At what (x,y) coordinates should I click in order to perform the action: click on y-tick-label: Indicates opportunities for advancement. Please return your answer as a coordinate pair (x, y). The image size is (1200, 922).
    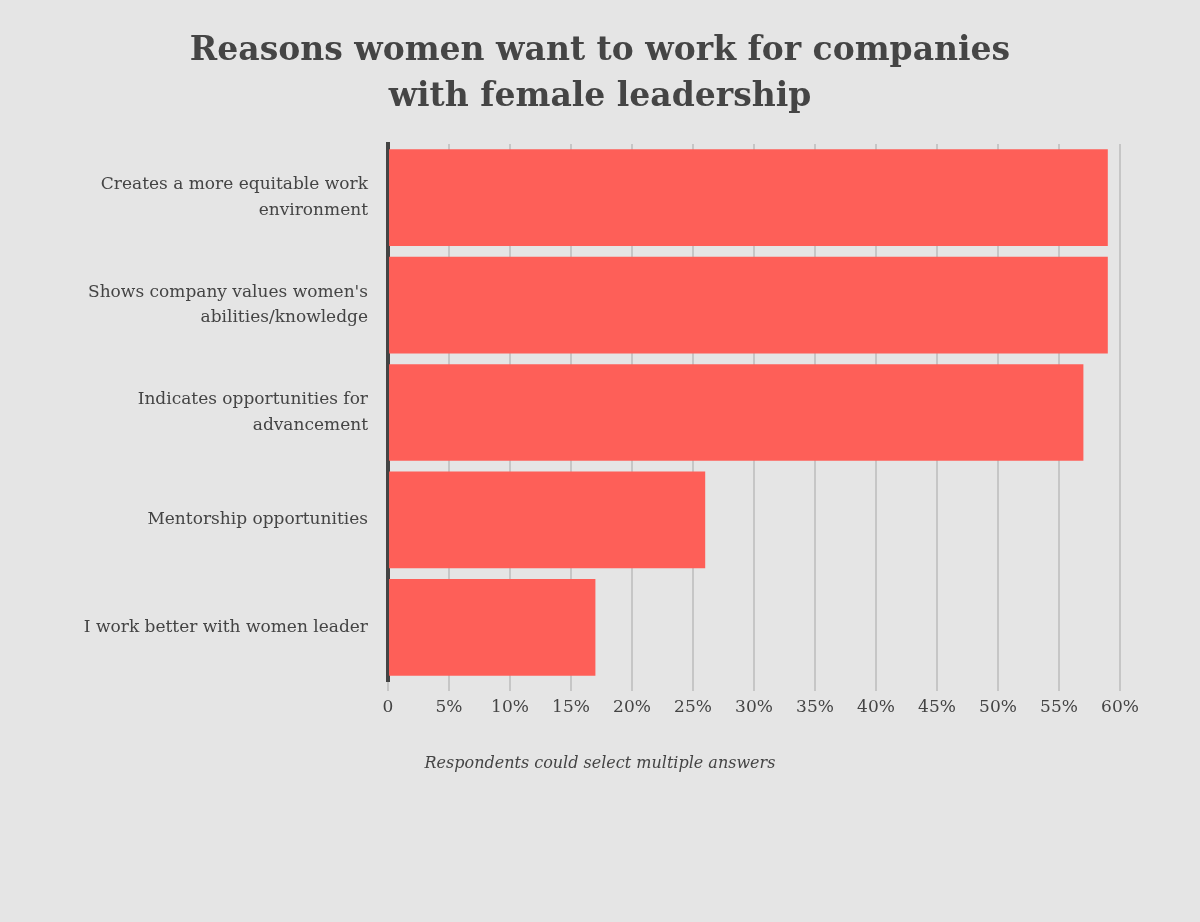
    Looking at the image, I should click on (253, 411).